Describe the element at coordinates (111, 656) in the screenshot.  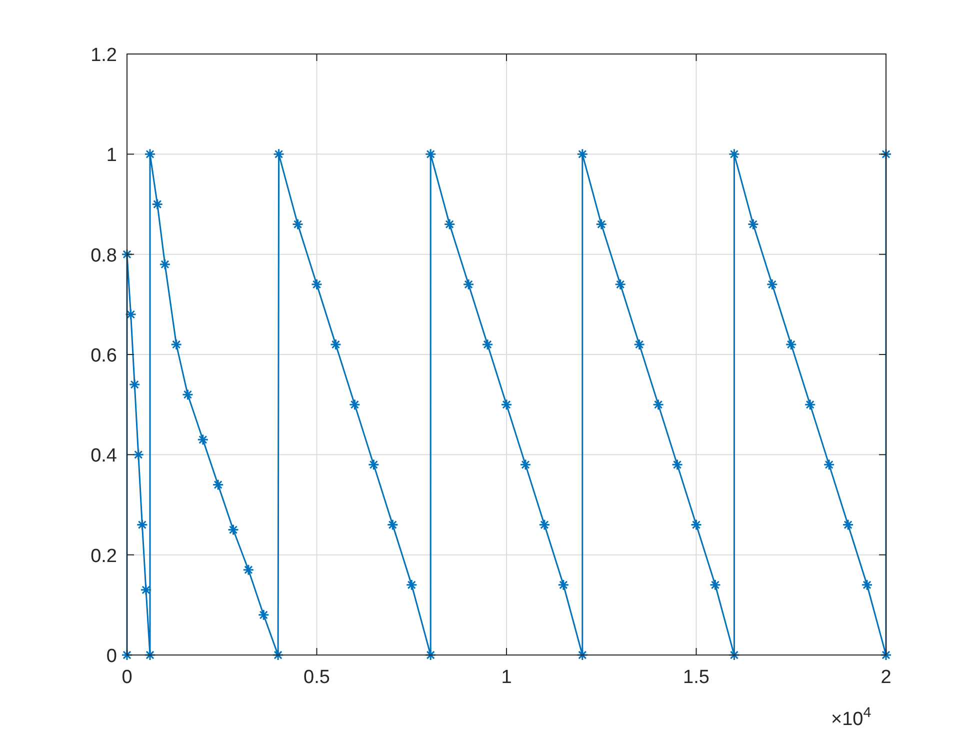
I see `y-tick-label: 0` at that location.